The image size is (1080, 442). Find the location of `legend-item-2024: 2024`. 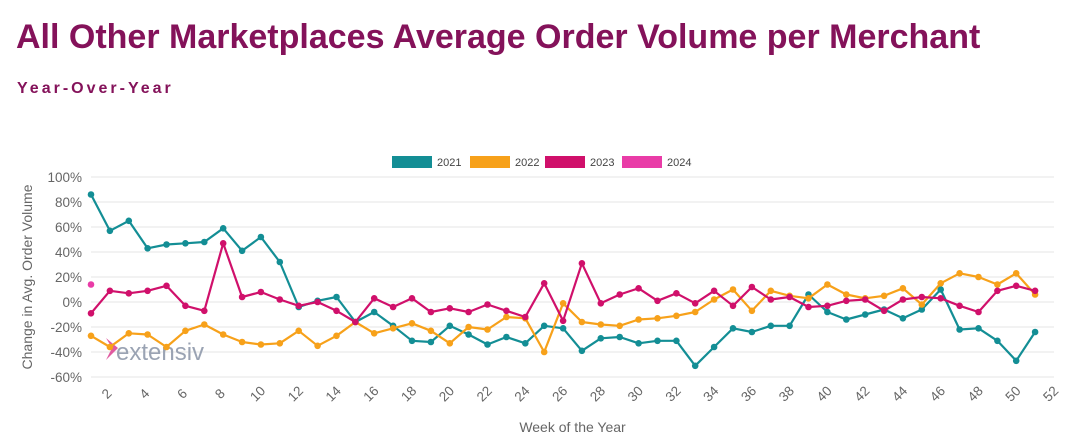

legend-item-2024: 2024 is located at coordinates (656, 162).